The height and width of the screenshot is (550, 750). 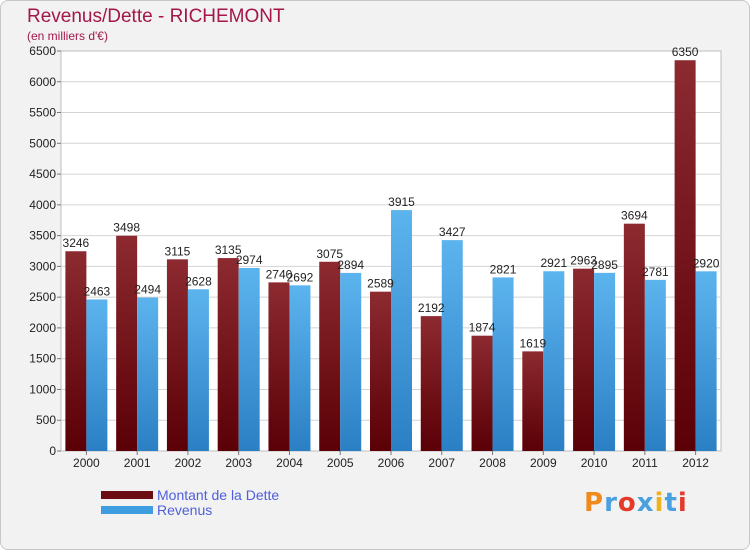 I want to click on chart-title: Revenus/Dette - RICHEMONT, so click(x=156, y=16).